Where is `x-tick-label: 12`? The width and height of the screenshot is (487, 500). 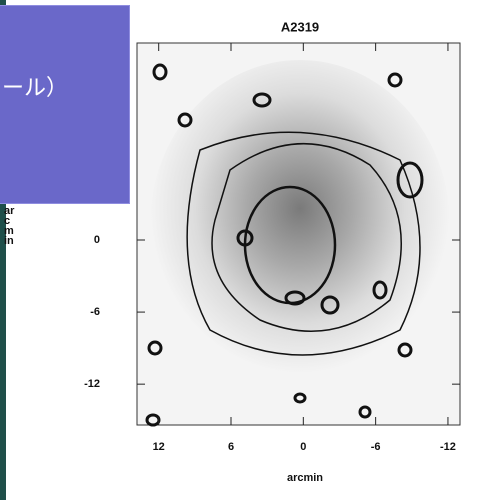
x-tick-label: 12 is located at coordinates (159, 447).